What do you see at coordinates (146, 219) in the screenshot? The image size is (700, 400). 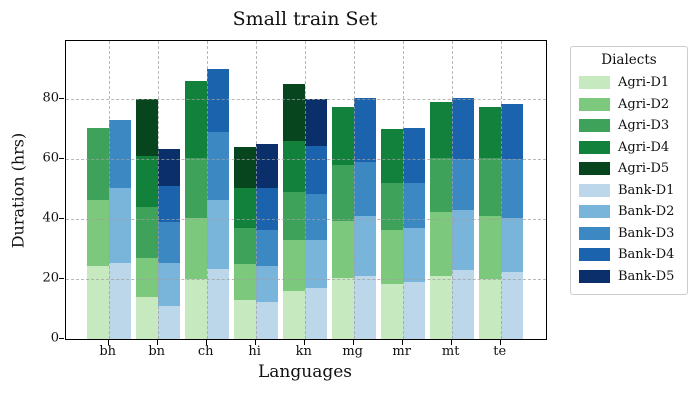 I see `stacked-bar-agri-bn` at bounding box center [146, 219].